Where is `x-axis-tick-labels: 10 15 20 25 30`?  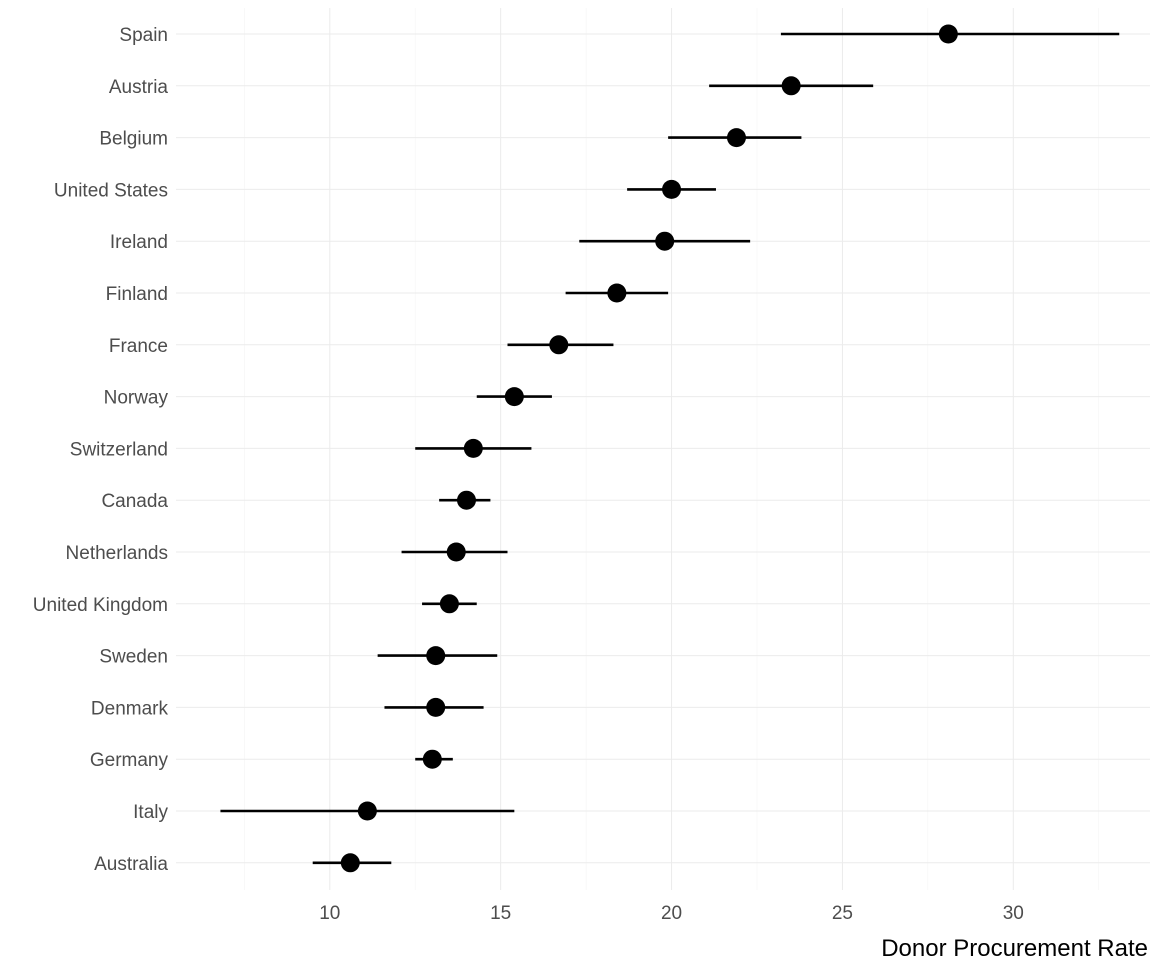 x-axis-tick-labels: 10 15 20 25 30 is located at coordinates (671, 913).